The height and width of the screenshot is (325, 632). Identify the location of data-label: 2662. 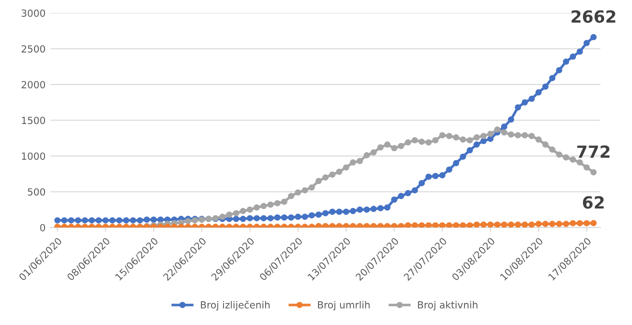
(594, 16).